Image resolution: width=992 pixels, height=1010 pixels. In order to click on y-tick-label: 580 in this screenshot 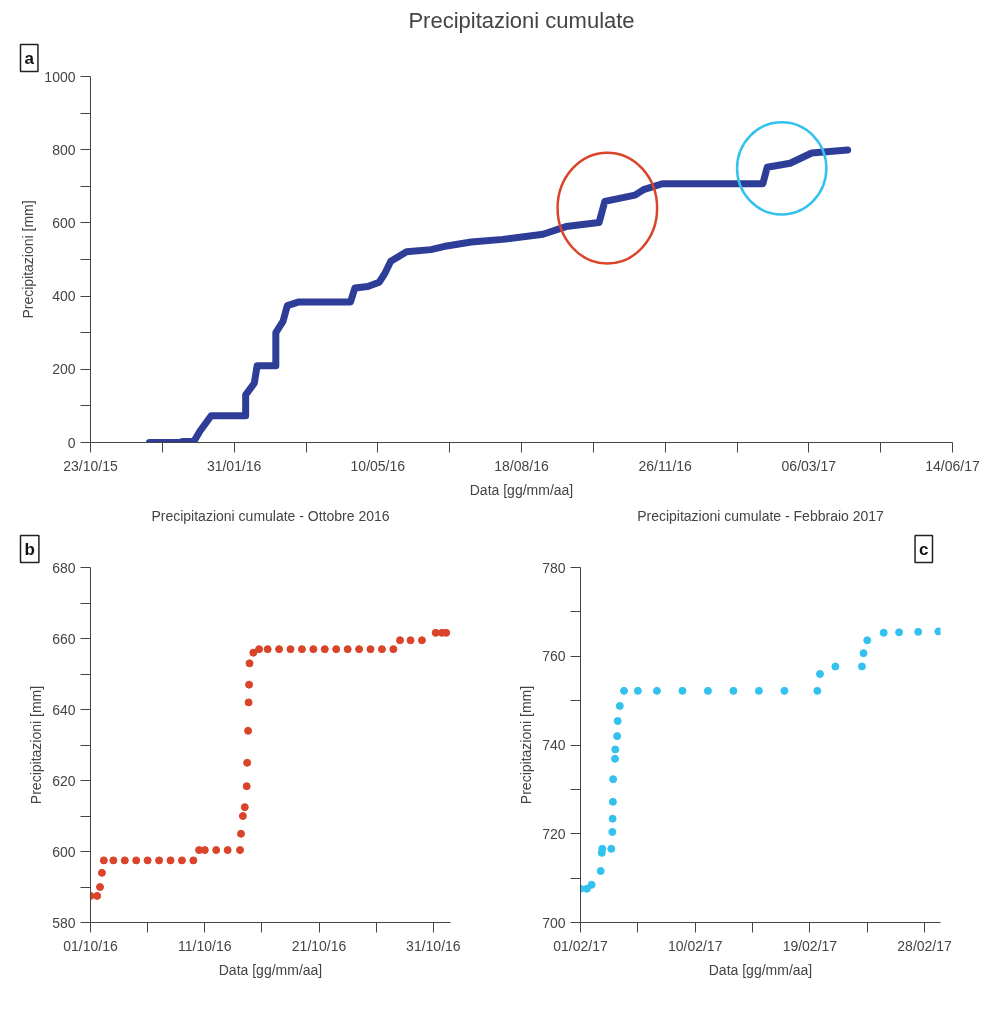, I will do `click(64, 922)`.